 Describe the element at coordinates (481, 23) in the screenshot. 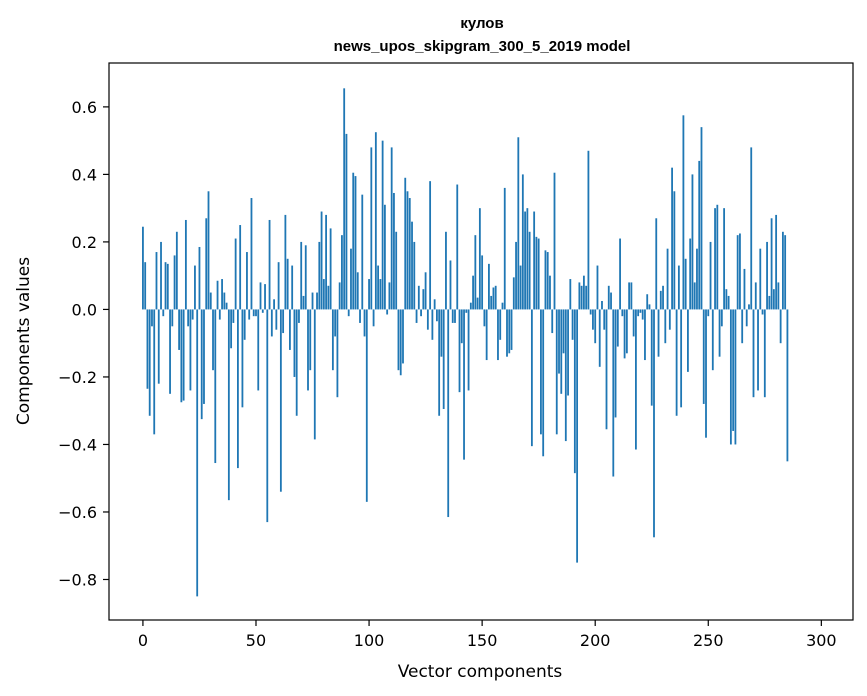

I see `chart-title: кулов` at that location.